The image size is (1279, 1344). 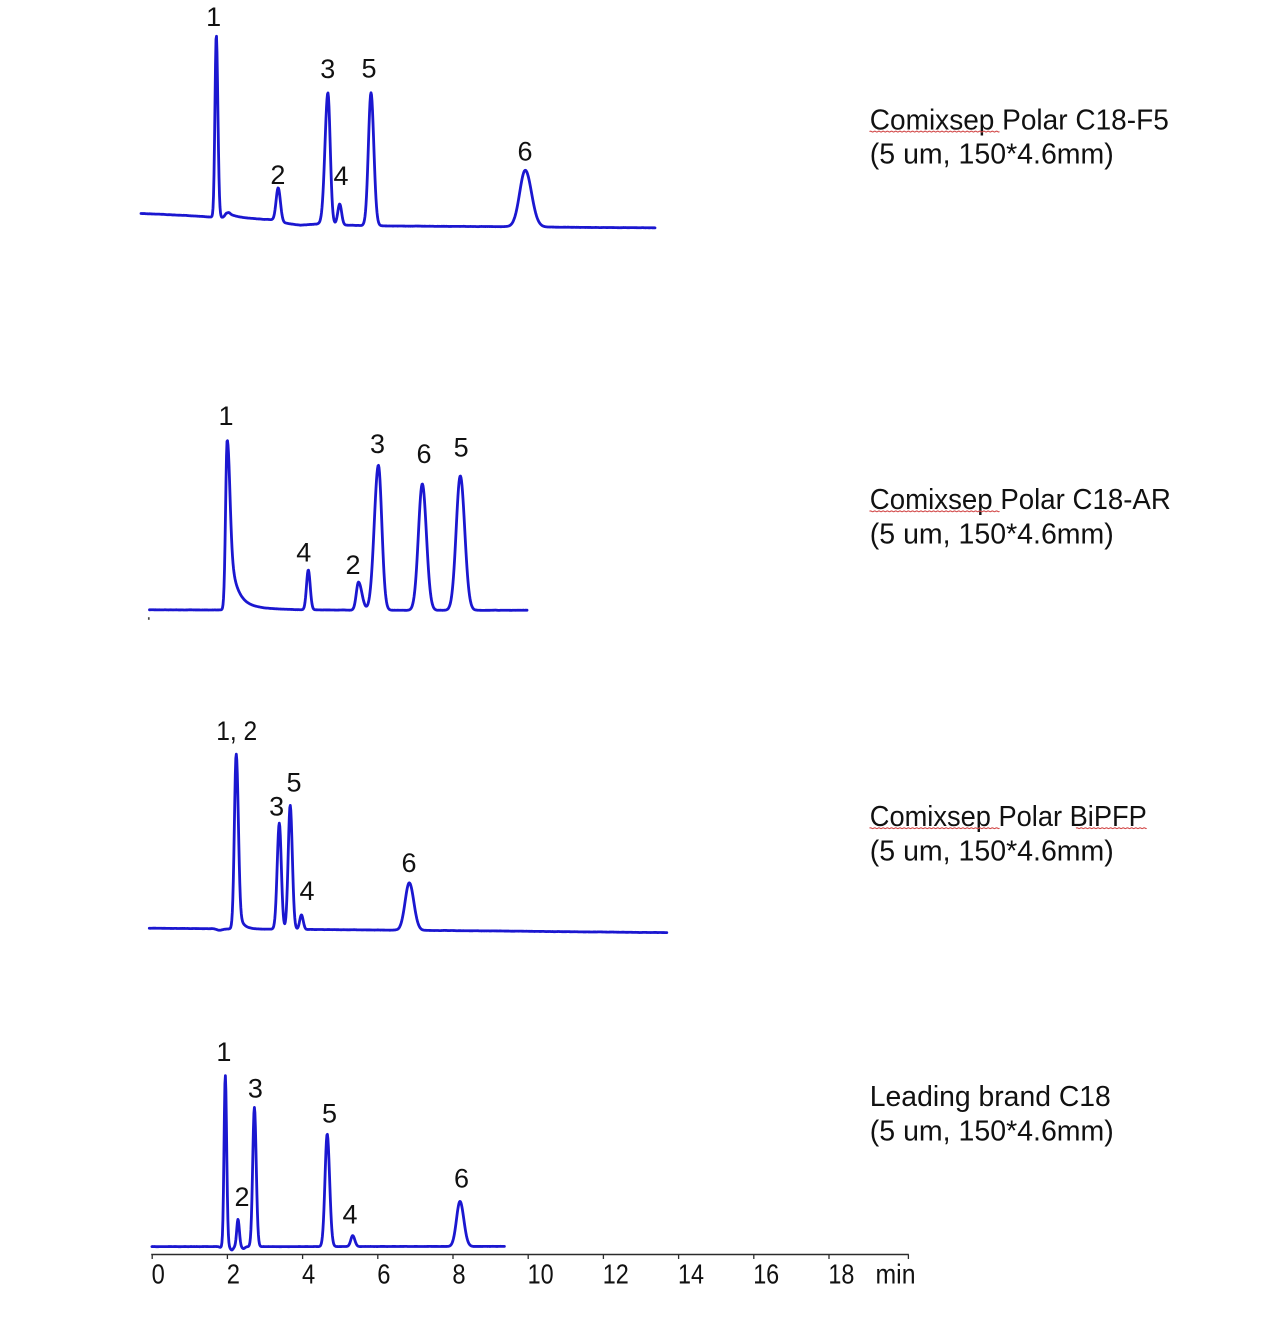 I want to click on svg-text: 12, so click(x=616, y=1274).